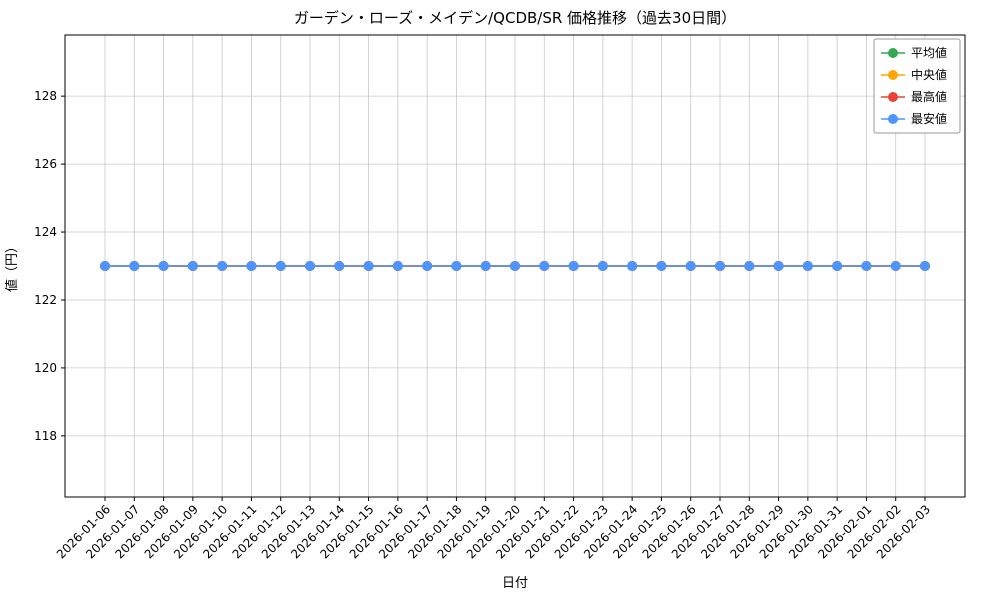  What do you see at coordinates (929, 118) in the screenshot?
I see `legend-label: 最安値` at bounding box center [929, 118].